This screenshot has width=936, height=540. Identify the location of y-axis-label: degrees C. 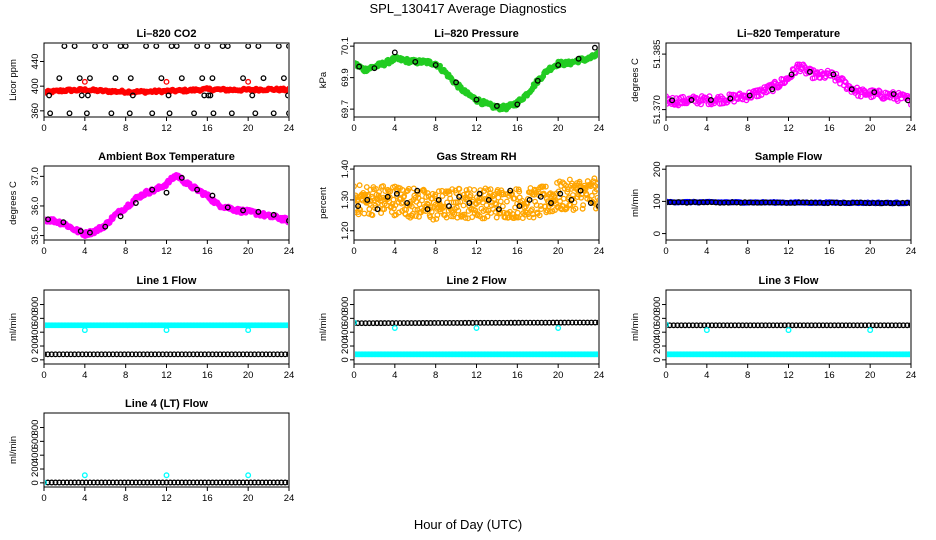
(13, 203).